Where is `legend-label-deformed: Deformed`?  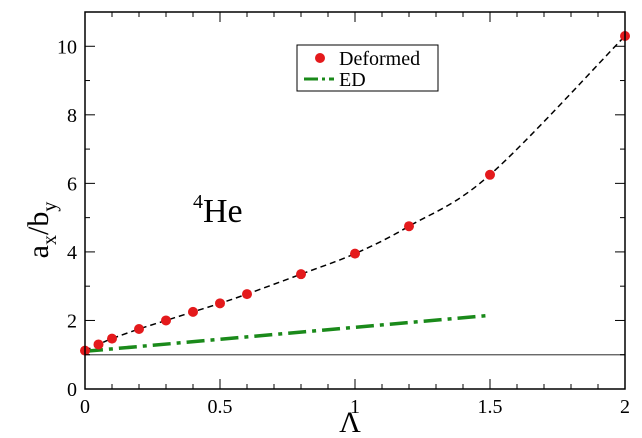
legend-label-deformed: Deformed is located at coordinates (379, 59).